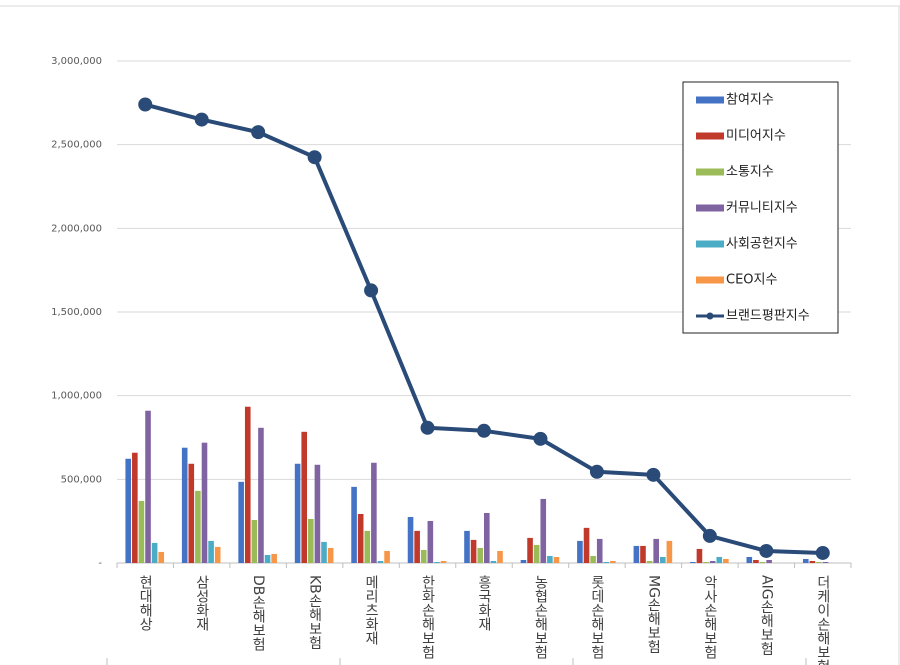 The width and height of the screenshot is (900, 665). Describe the element at coordinates (76, 61) in the screenshot. I see `y-tick-label: 3,000,000` at that location.